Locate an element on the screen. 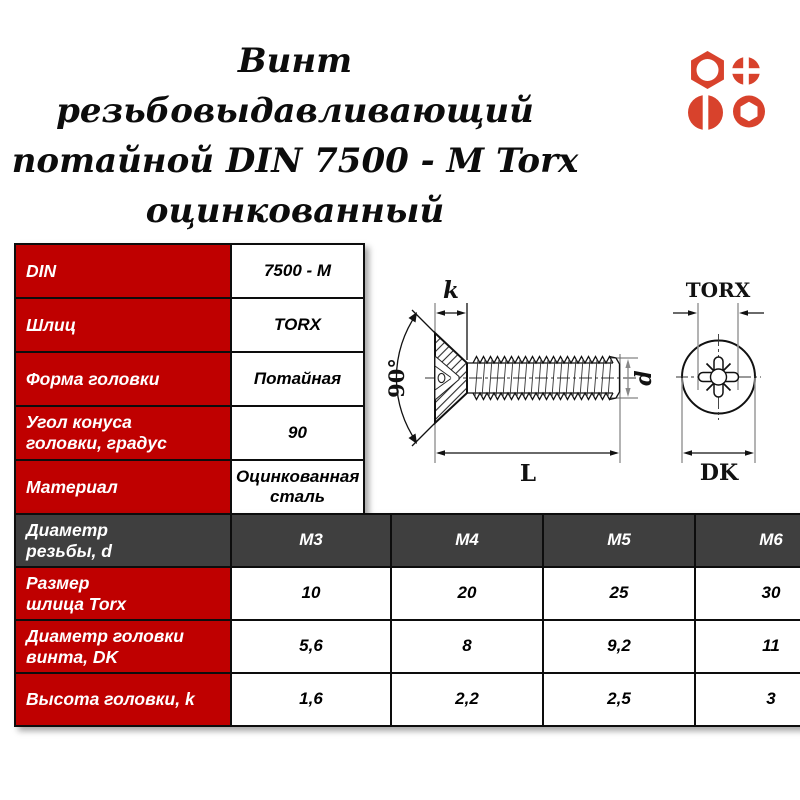 Image resolution: width=800 pixels, height=800 pixels. slotted-drive-icon is located at coordinates (705, 112).